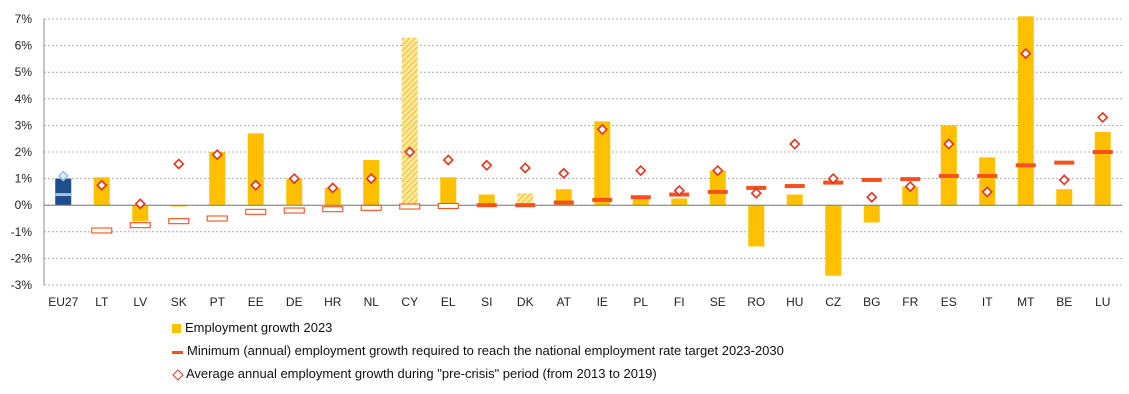 The height and width of the screenshot is (394, 1129). What do you see at coordinates (333, 209) in the screenshot?
I see `dash-hr` at bounding box center [333, 209].